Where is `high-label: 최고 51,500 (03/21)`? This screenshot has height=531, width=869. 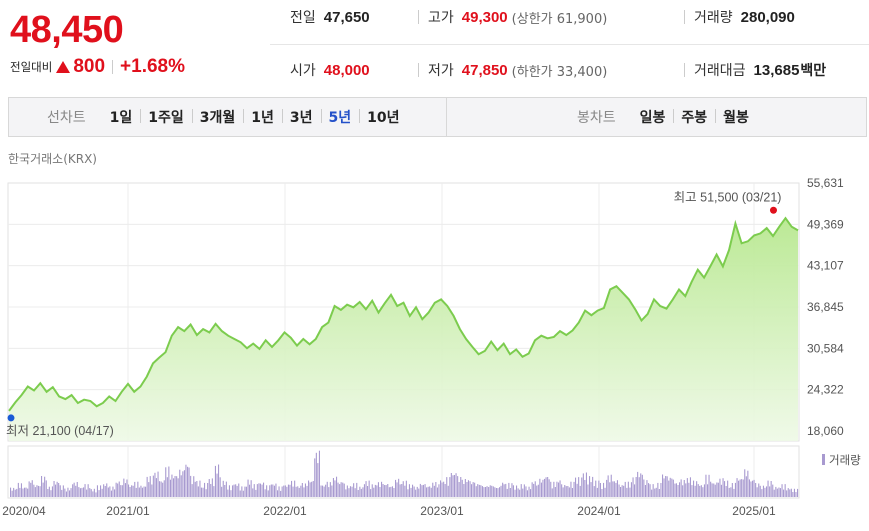 high-label: 최고 51,500 (03/21) is located at coordinates (728, 197).